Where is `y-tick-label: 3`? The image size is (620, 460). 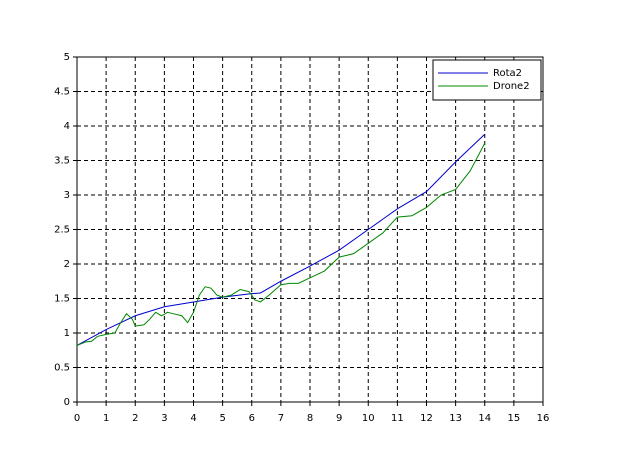
y-tick-label: 3 is located at coordinates (67, 195).